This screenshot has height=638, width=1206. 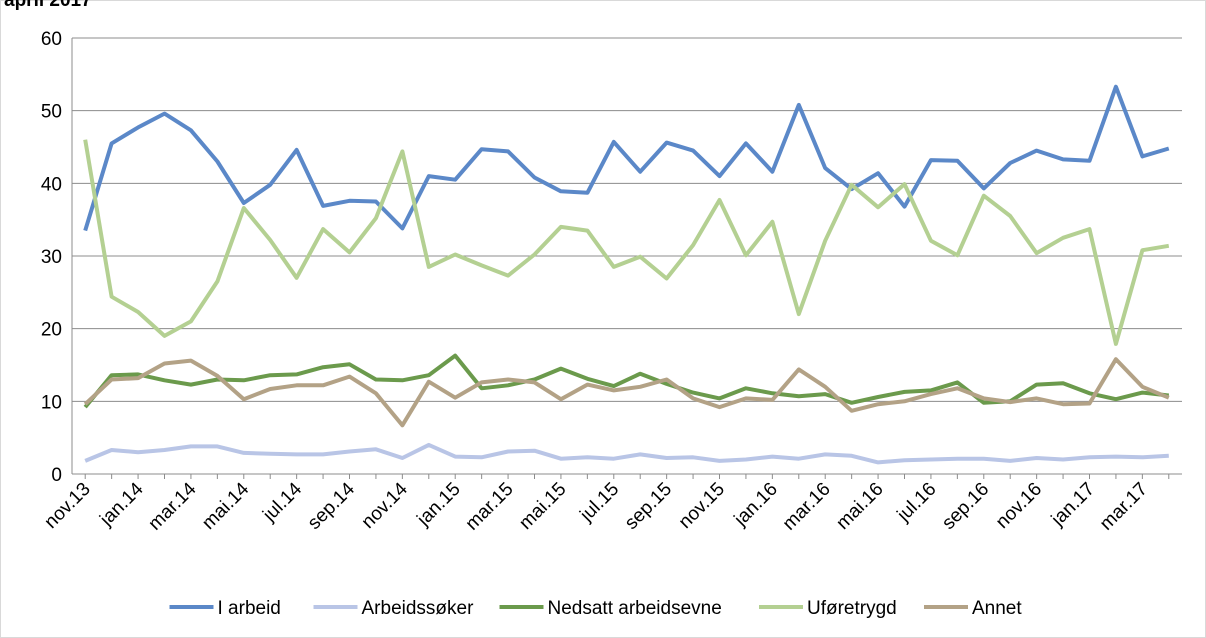 What do you see at coordinates (48, 5) in the screenshot?
I see `chart-title: april 2017` at bounding box center [48, 5].